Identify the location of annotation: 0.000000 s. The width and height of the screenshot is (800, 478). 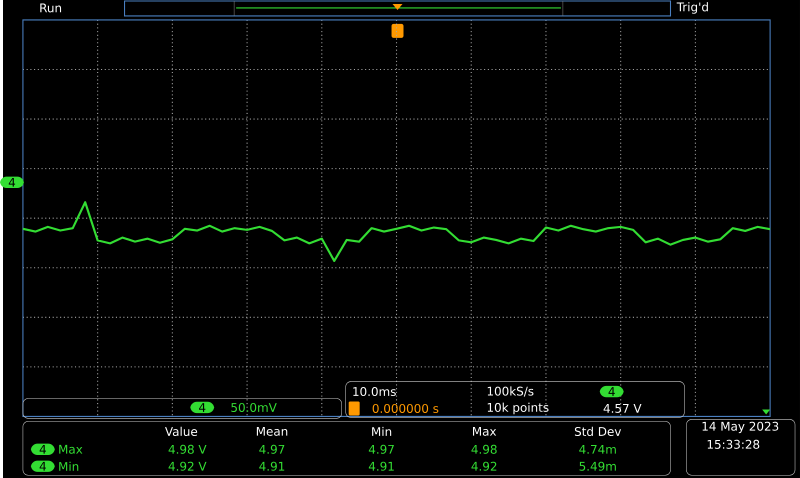
(405, 408).